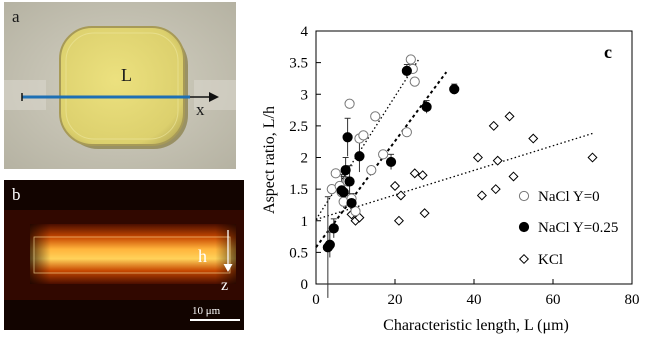 The height and width of the screenshot is (339, 648). Describe the element at coordinates (206, 311) in the screenshot. I see `panel-b-scale-bar-label: 10 μm` at that location.